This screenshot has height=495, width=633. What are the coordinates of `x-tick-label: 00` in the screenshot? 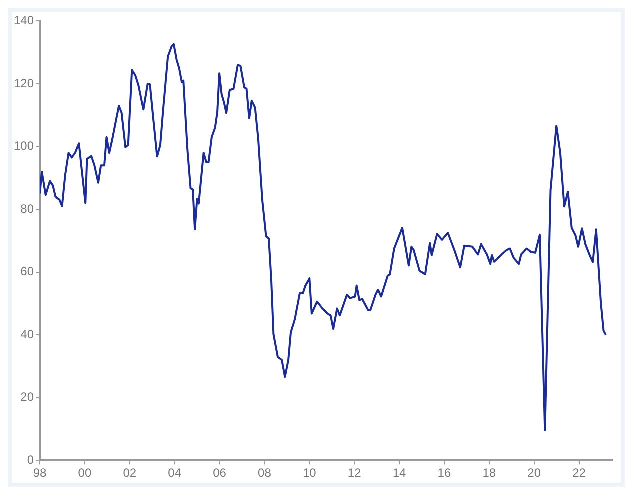 It's located at (85, 473).